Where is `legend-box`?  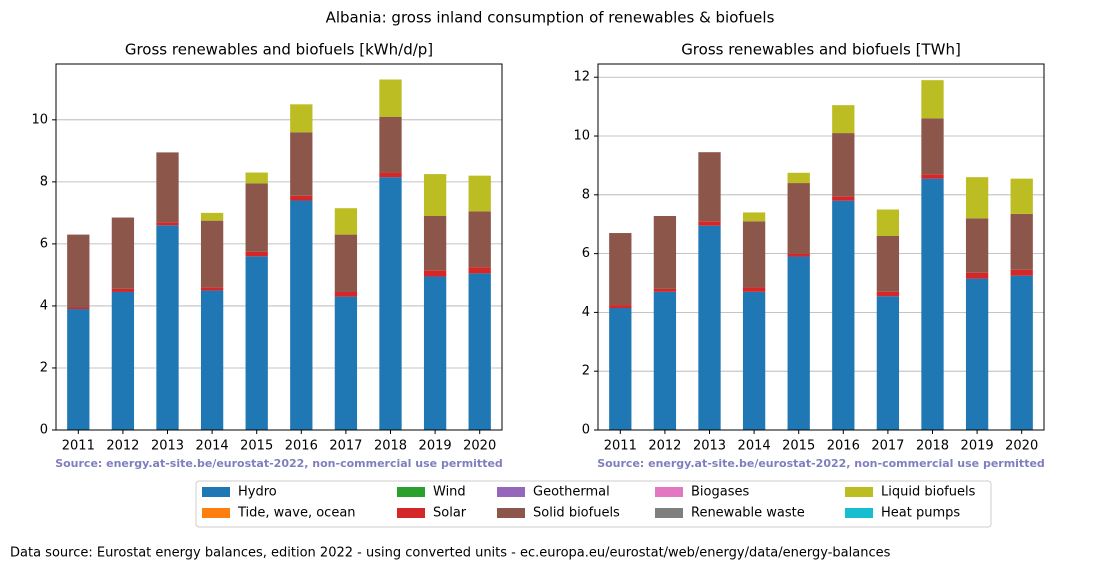
legend-box is located at coordinates (593, 504).